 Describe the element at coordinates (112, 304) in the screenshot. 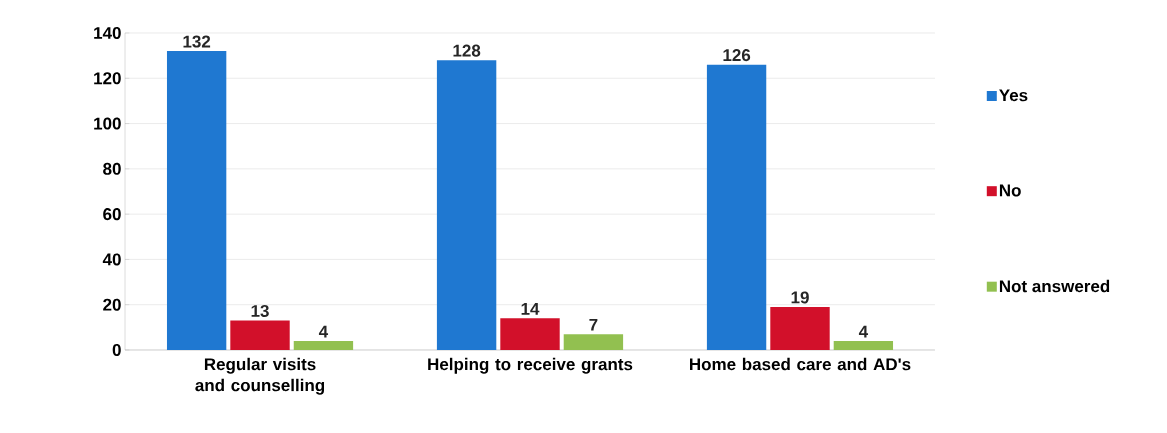

I see `y-tick-label: 20` at that location.